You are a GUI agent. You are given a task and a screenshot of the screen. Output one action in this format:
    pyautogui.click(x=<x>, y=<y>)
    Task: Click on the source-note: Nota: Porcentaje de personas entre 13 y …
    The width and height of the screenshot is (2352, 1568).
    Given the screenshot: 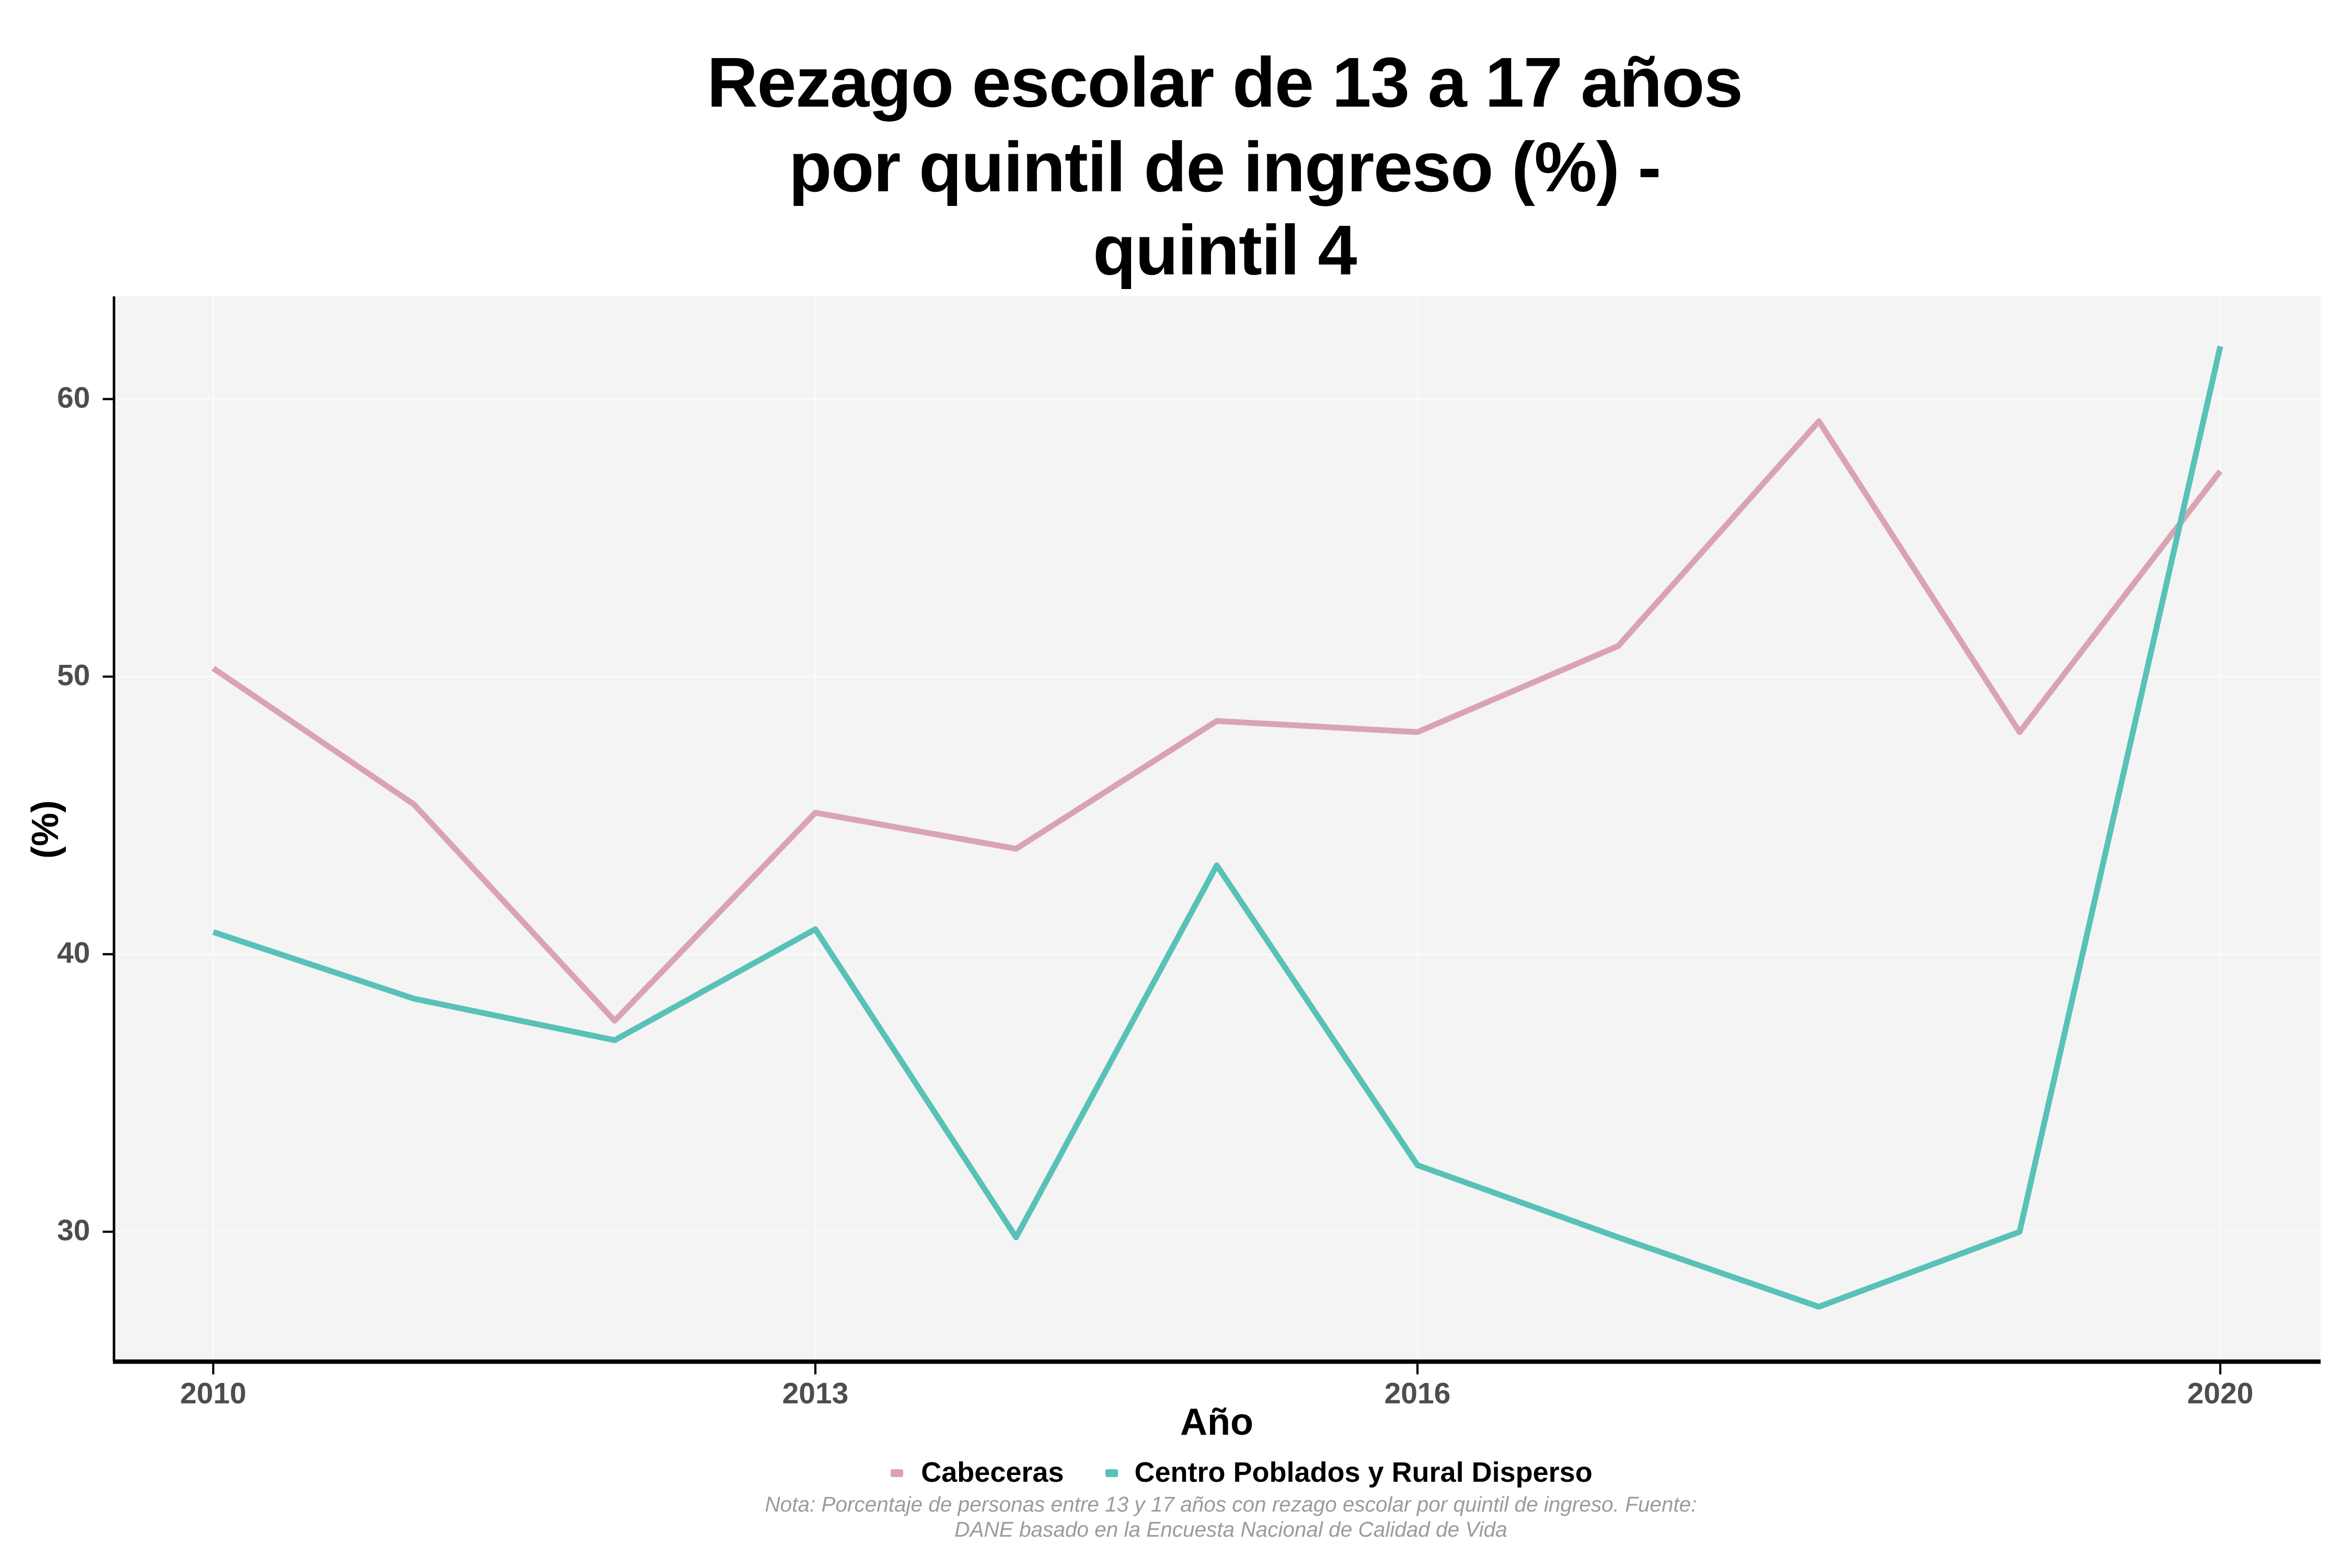 What is the action you would take?
    pyautogui.click(x=1230, y=1517)
    